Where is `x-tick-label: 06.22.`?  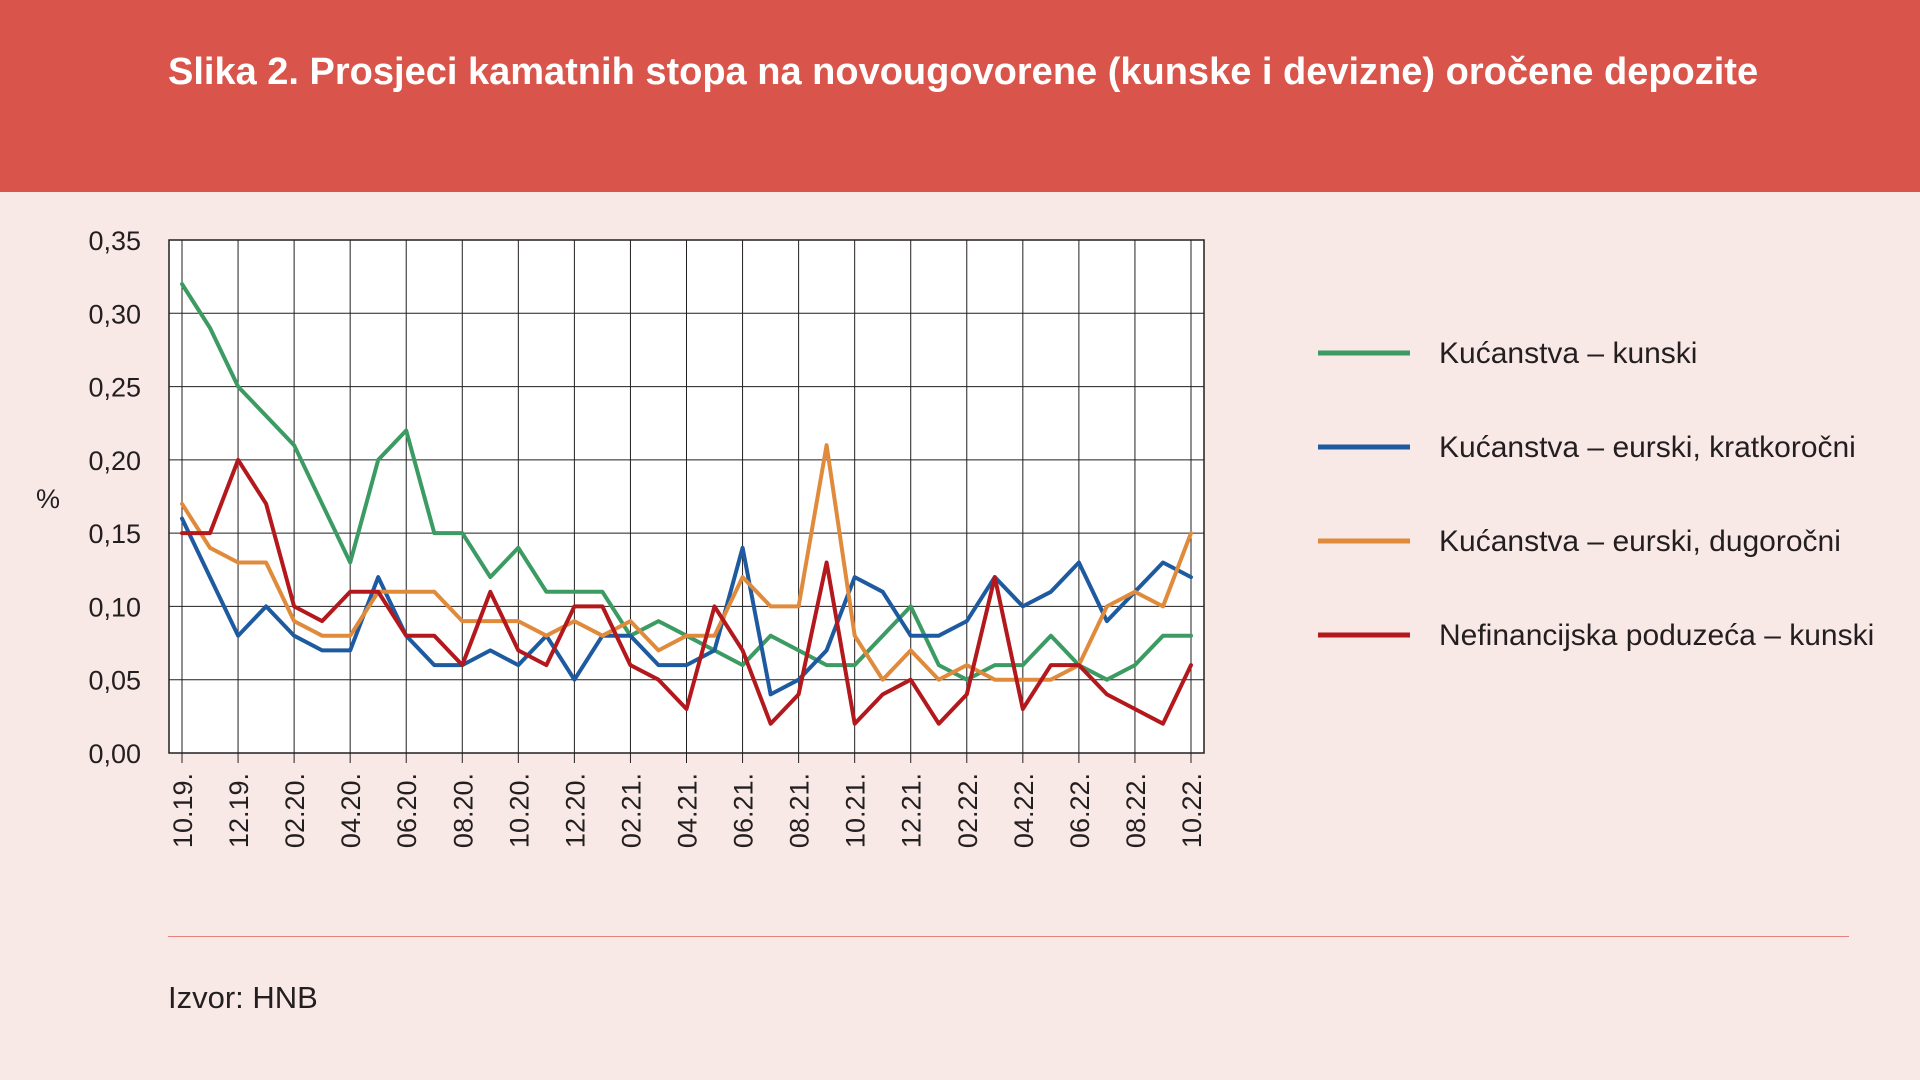
x-tick-label: 06.22. is located at coordinates (1080, 810).